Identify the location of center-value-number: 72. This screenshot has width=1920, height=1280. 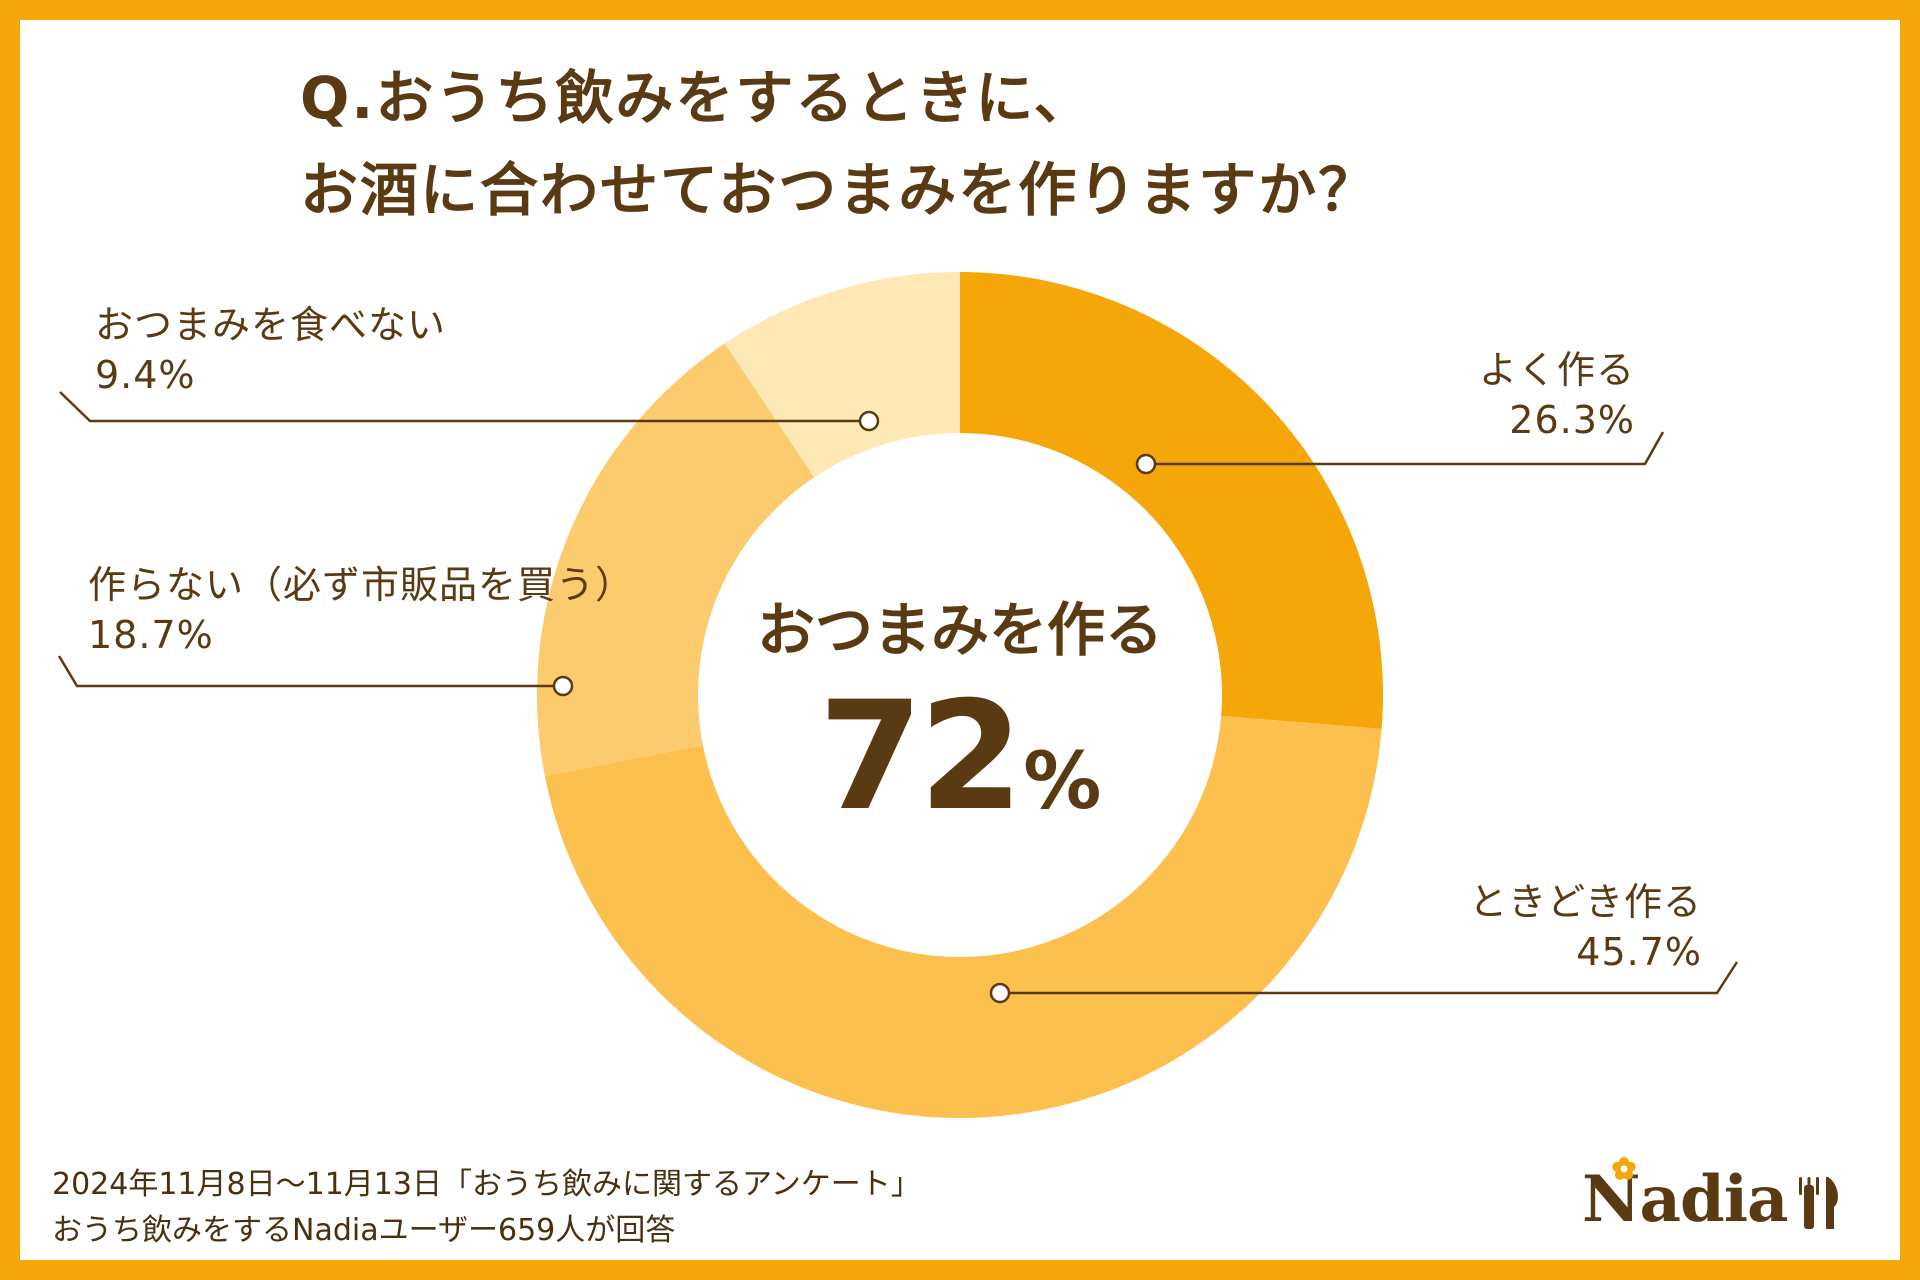
(921, 757).